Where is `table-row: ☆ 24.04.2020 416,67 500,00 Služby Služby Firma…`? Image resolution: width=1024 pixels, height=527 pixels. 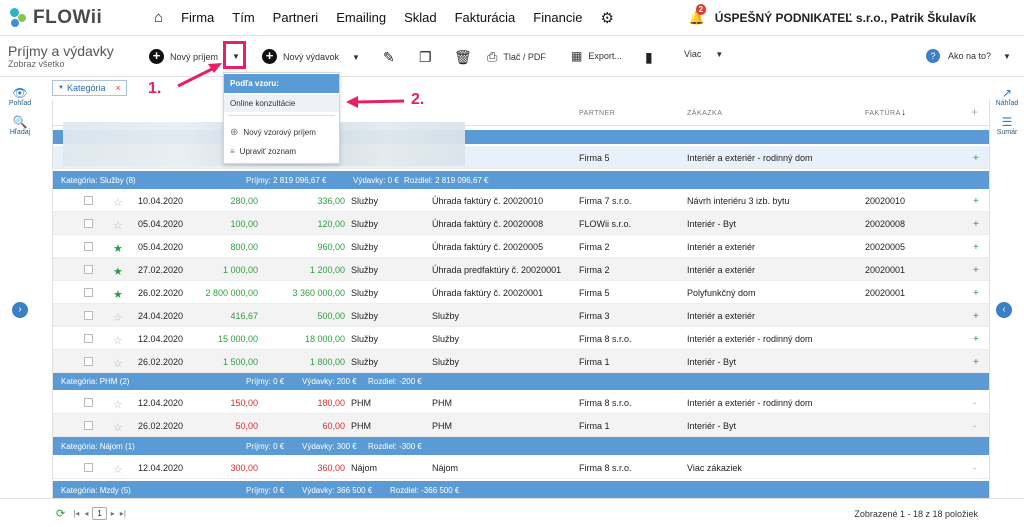 table-row: ☆ 24.04.2020 416,67 500,00 Služby Služby Firma… is located at coordinates (521, 315).